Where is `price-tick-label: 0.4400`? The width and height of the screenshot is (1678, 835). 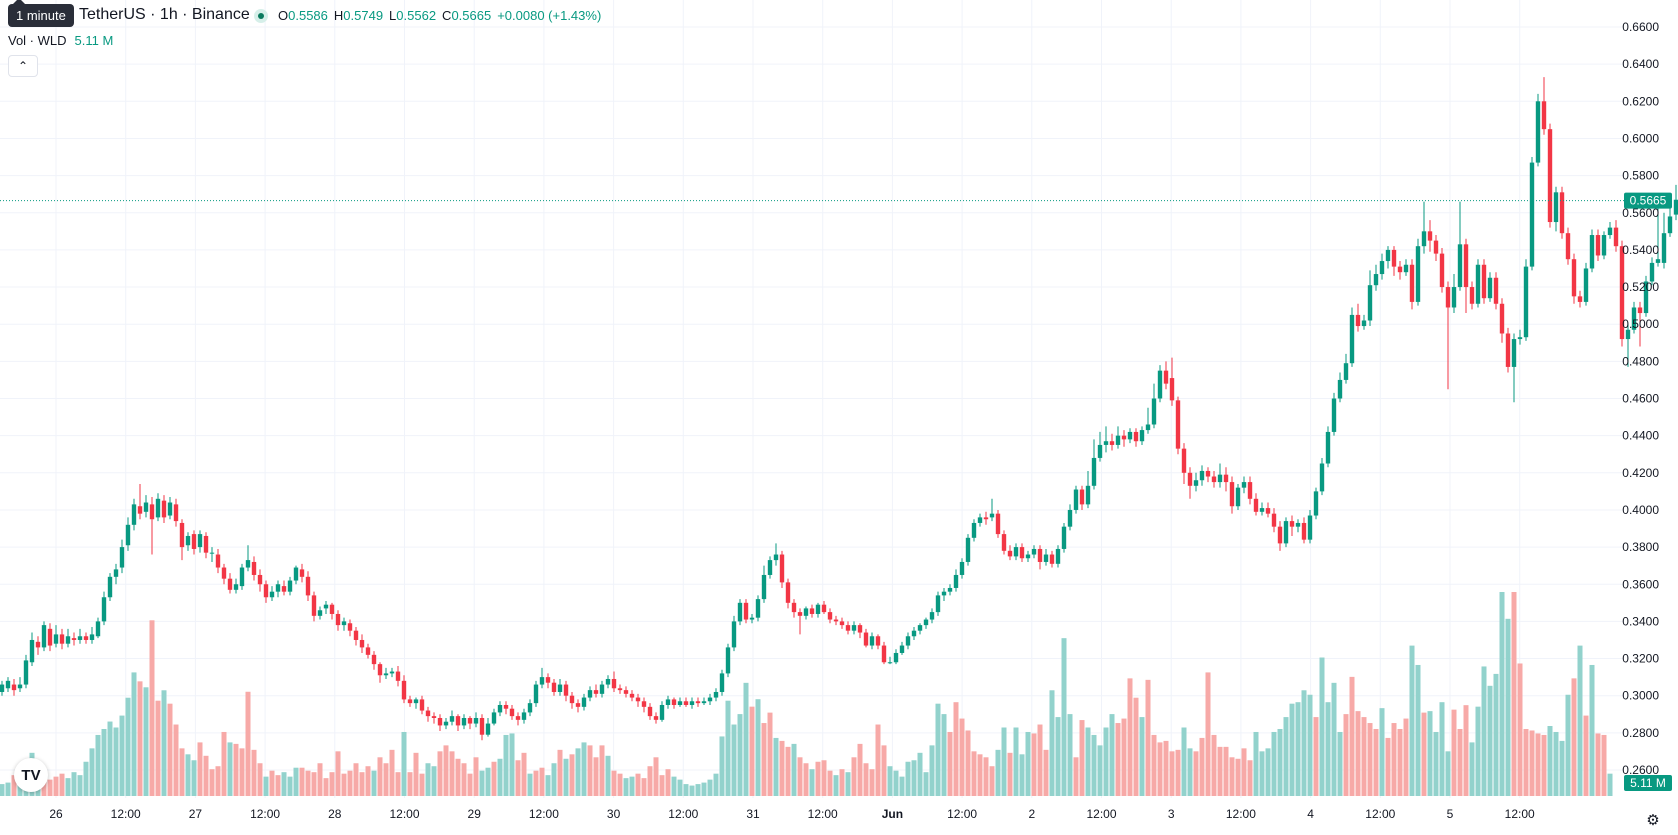
price-tick-label: 0.4400 is located at coordinates (1640, 436).